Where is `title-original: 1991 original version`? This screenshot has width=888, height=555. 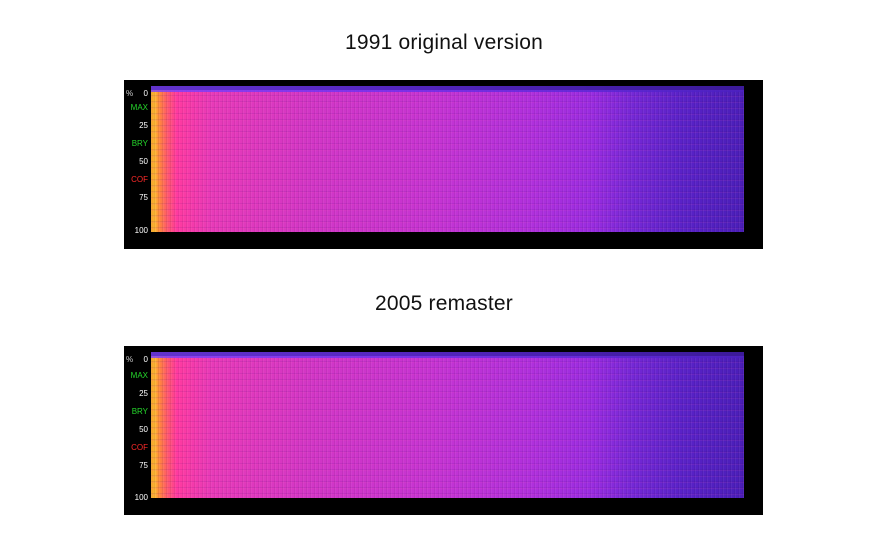 title-original: 1991 original version is located at coordinates (444, 42).